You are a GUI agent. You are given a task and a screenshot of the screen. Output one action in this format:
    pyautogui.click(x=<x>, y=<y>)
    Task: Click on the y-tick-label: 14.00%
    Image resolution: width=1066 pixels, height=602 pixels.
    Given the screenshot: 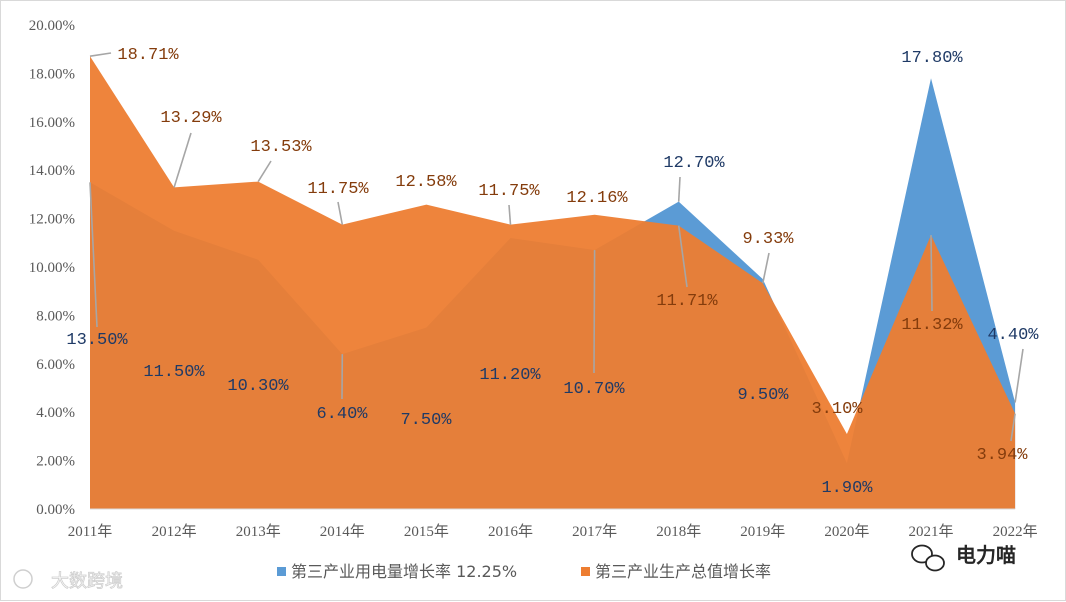 What is the action you would take?
    pyautogui.click(x=52, y=171)
    